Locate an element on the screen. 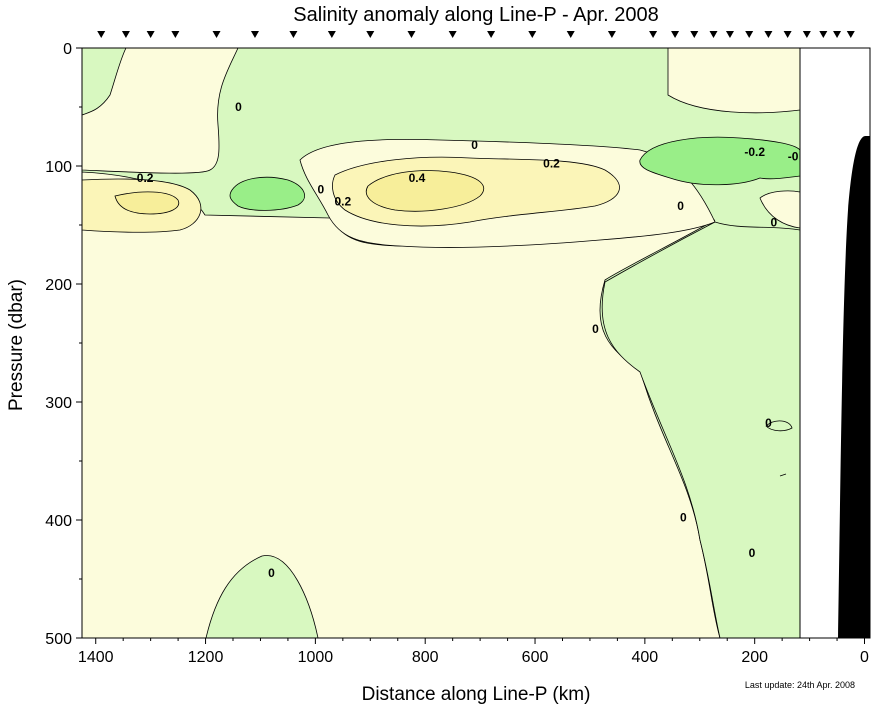  station-markers is located at coordinates (476, 34).